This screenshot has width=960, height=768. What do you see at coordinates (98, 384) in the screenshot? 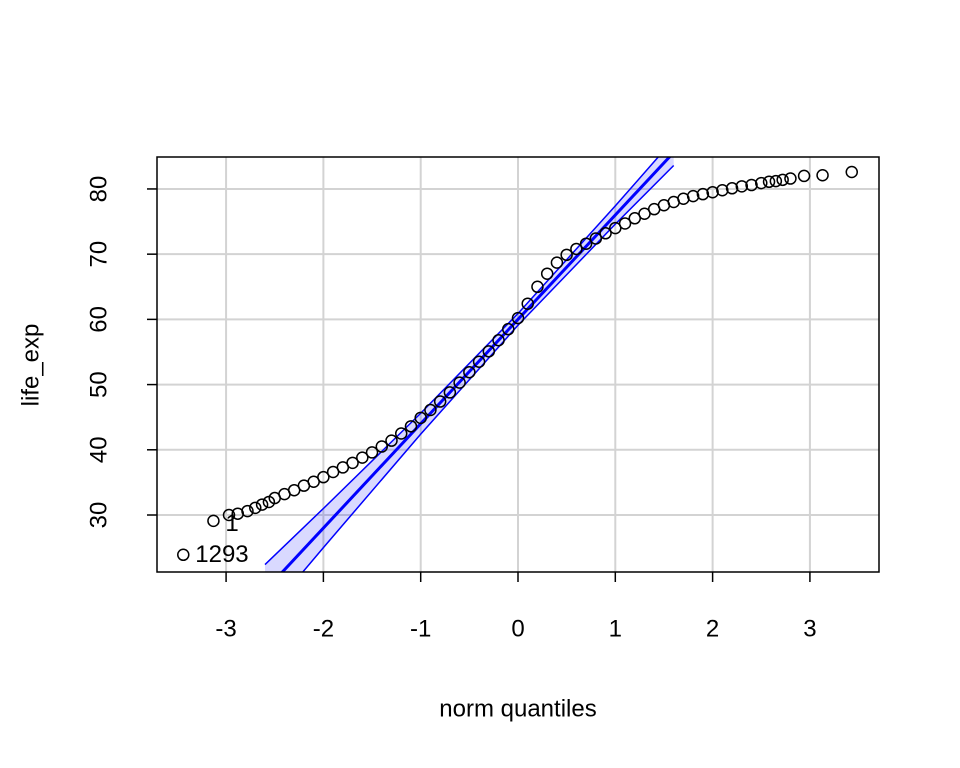
I see `y-tick-label: 50` at bounding box center [98, 384].